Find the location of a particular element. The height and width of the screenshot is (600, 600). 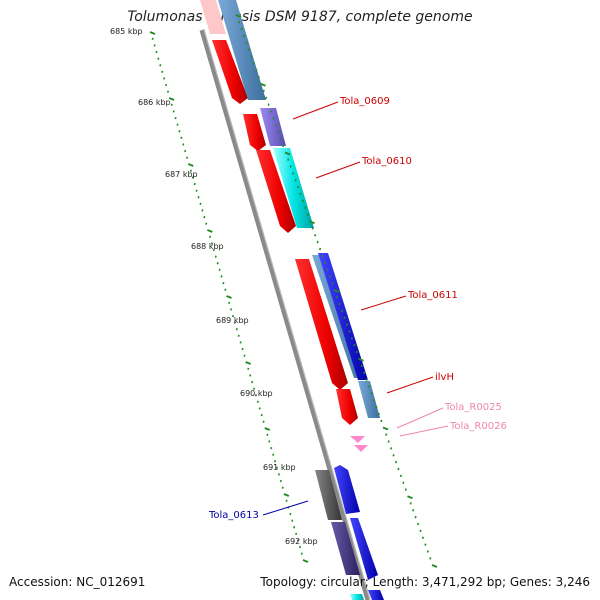

gene-cog-navy is located at coordinates (343, 316).